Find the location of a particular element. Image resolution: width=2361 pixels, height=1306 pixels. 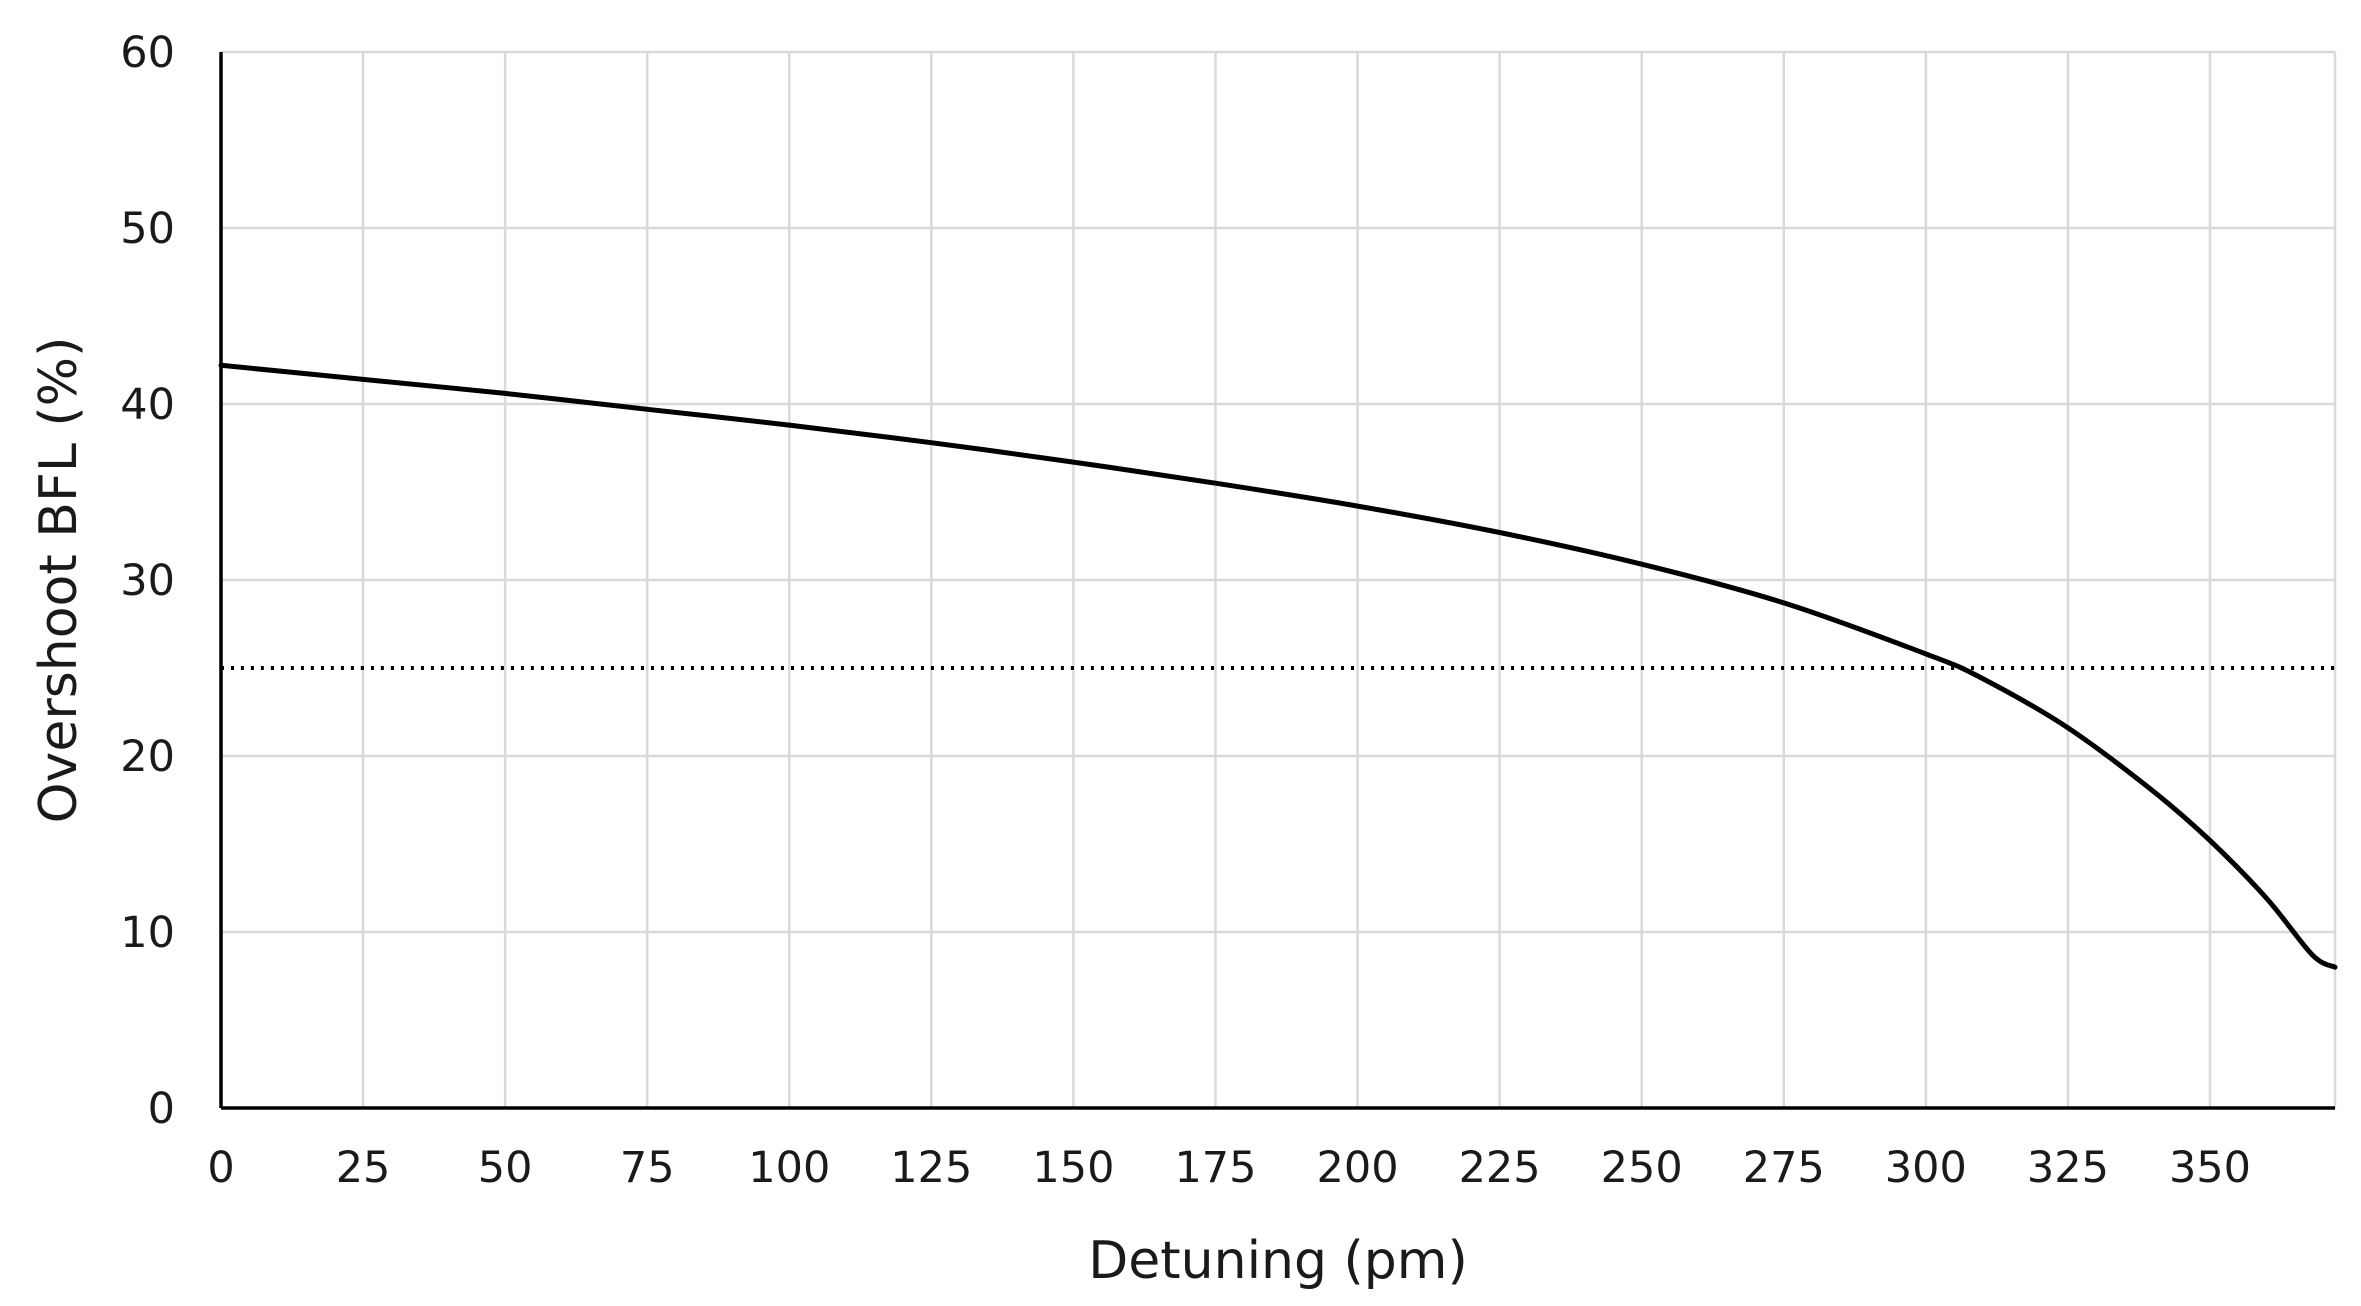

y-tick-label: 20 is located at coordinates (147, 757).